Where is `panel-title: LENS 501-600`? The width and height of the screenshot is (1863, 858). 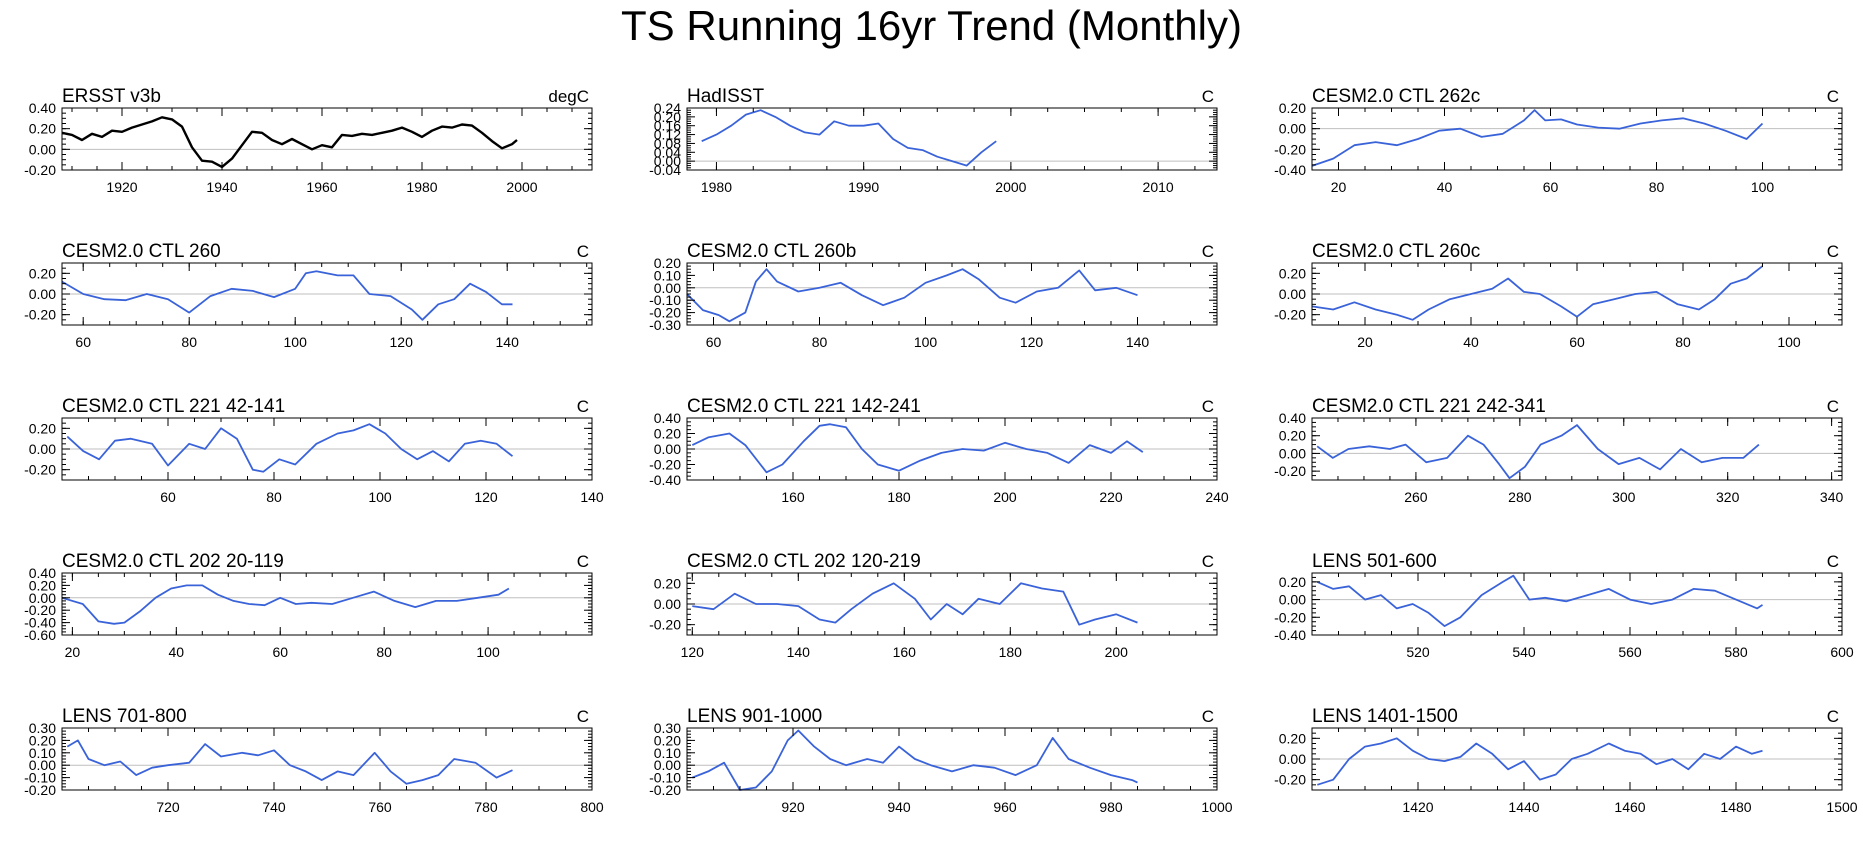 panel-title: LENS 501-600 is located at coordinates (1374, 561).